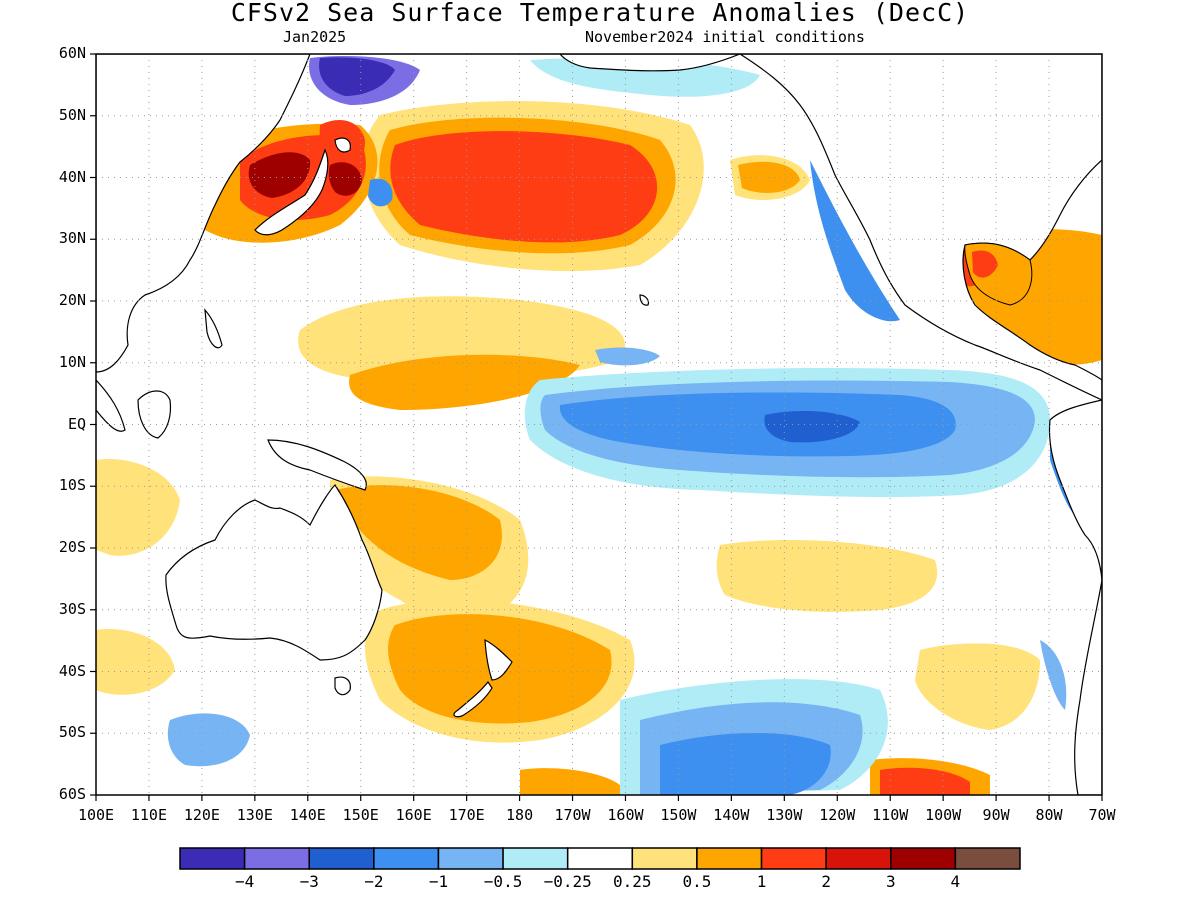 This screenshot has width=1200, height=900. I want to click on coastline-australia, so click(274, 572).